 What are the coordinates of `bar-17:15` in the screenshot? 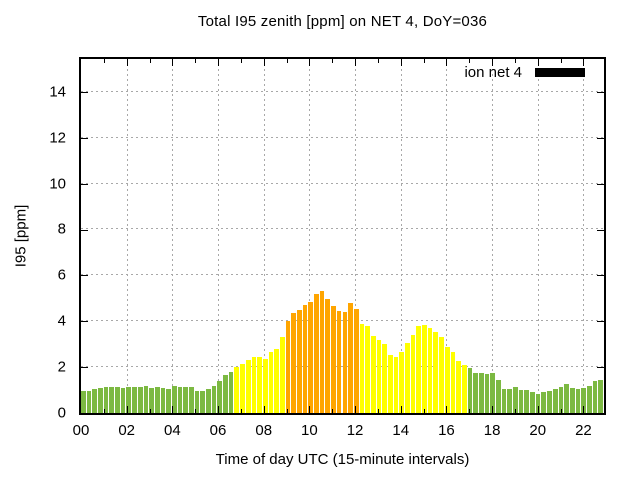 It's located at (475, 392).